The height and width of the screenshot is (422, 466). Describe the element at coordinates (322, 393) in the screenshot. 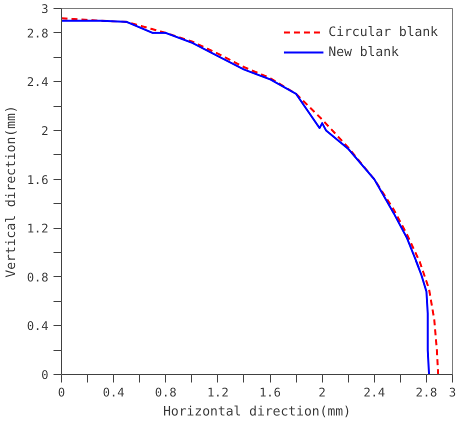

I see `x-tick-label: 2` at that location.